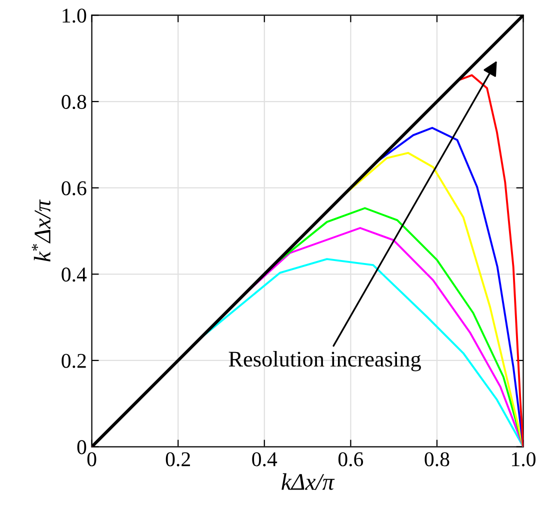 This screenshot has width=540, height=525. What do you see at coordinates (74, 15) in the screenshot?
I see `y-tick-label: 1.0` at bounding box center [74, 15].